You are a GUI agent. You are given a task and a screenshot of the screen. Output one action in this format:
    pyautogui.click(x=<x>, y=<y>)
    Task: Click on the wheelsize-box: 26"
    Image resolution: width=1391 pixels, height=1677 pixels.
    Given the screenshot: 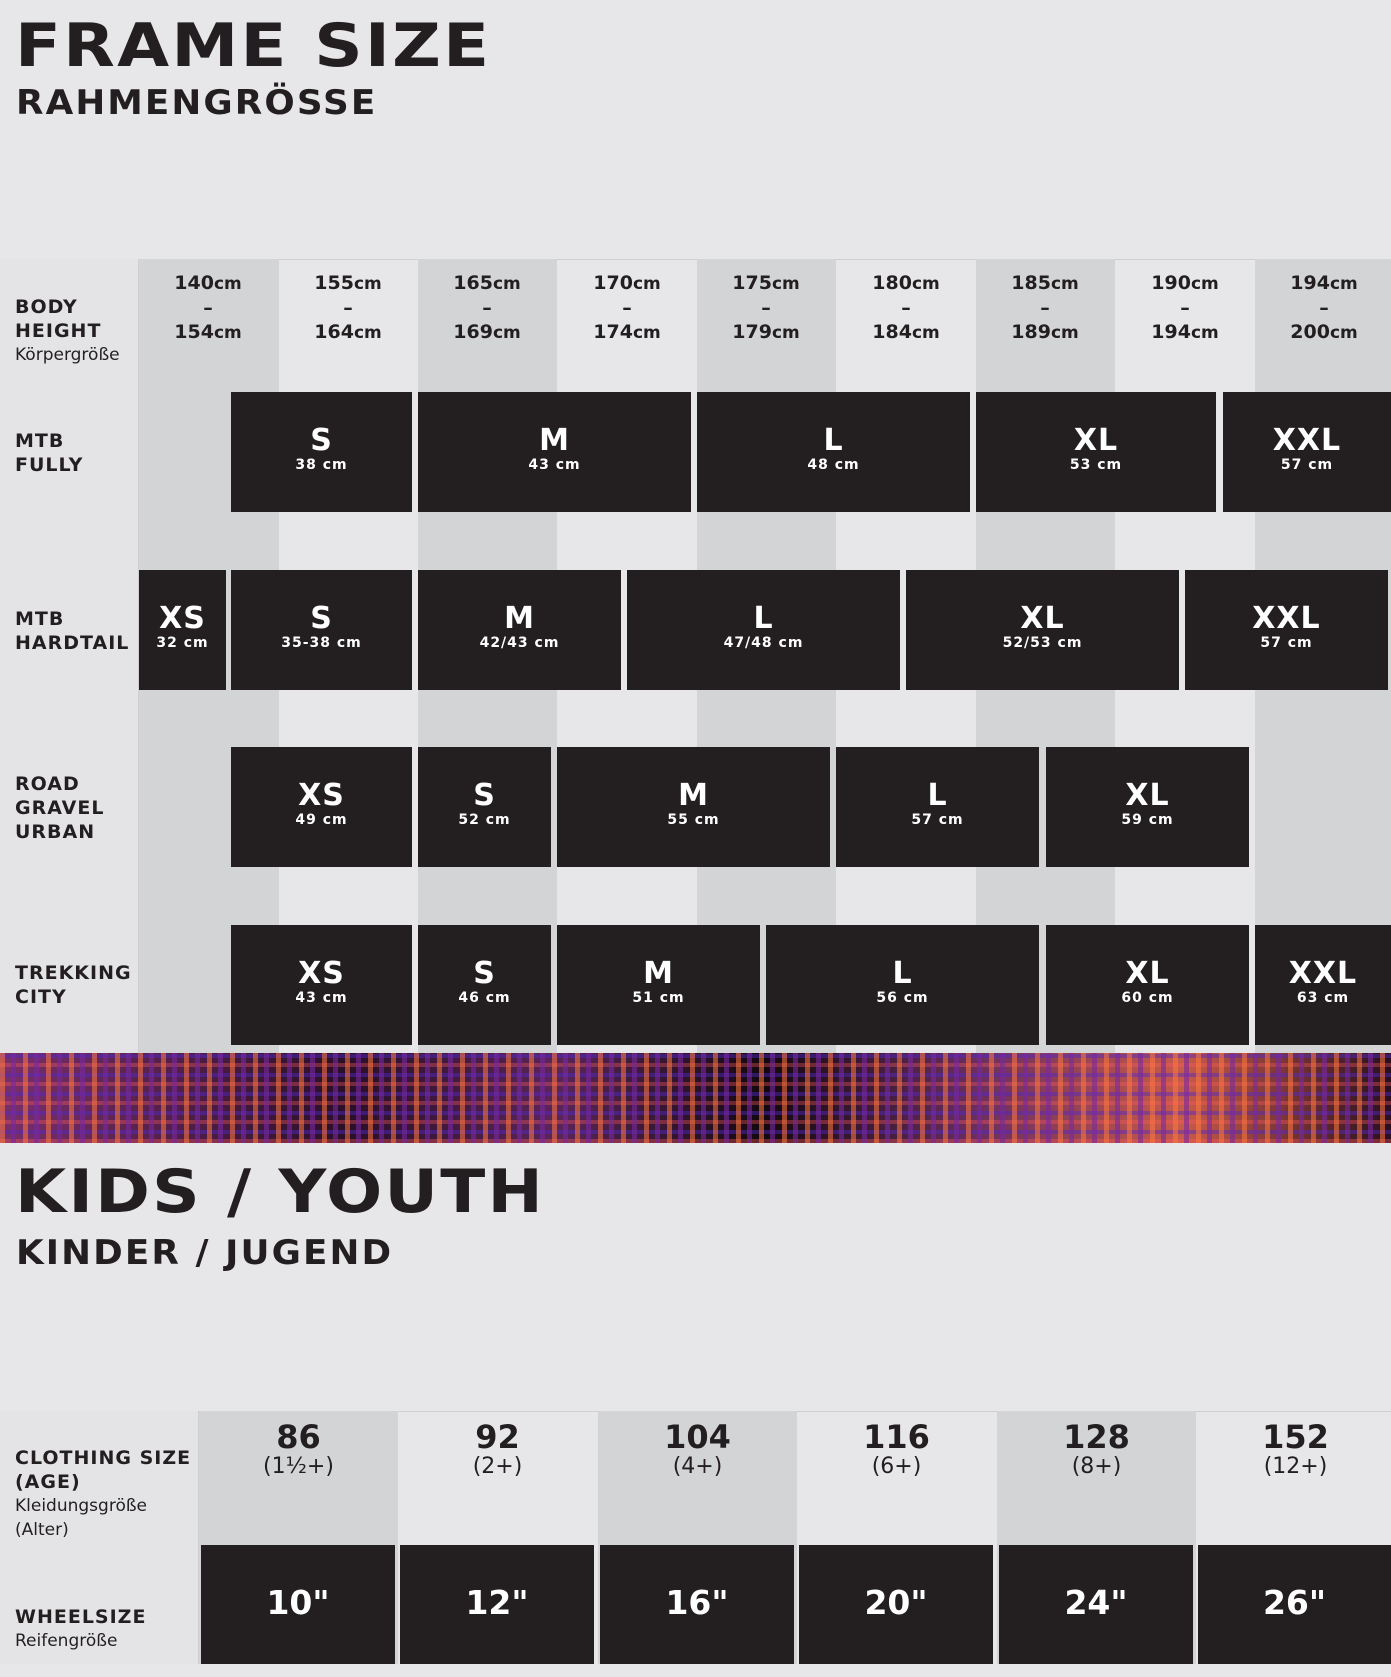 What is the action you would take?
    pyautogui.click(x=1294, y=1604)
    